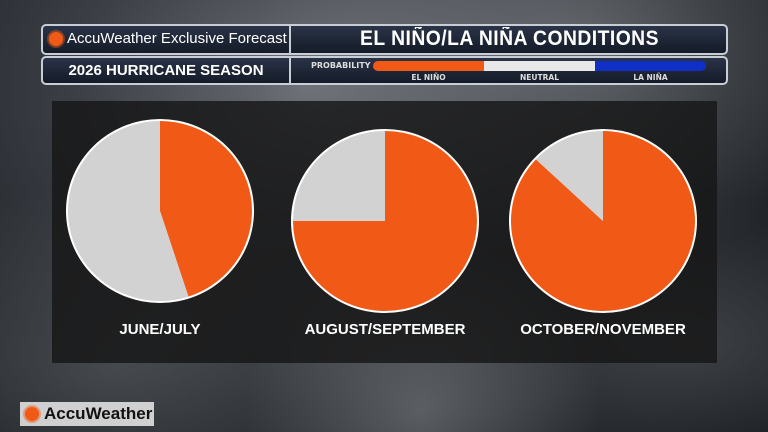  I want to click on brand: AccuWeather Exclusive Forecast, so click(168, 38).